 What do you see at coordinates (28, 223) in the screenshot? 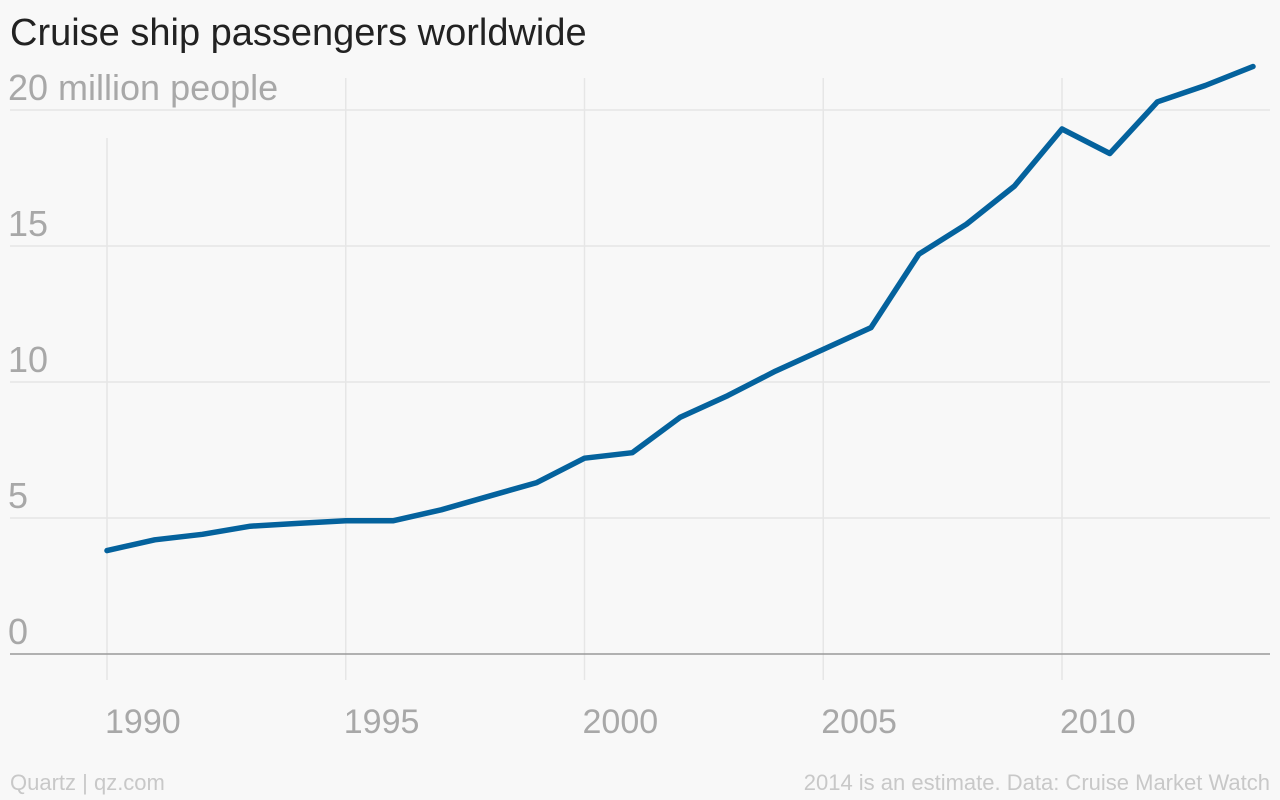
I see `y-tick-label-15: 15` at bounding box center [28, 223].